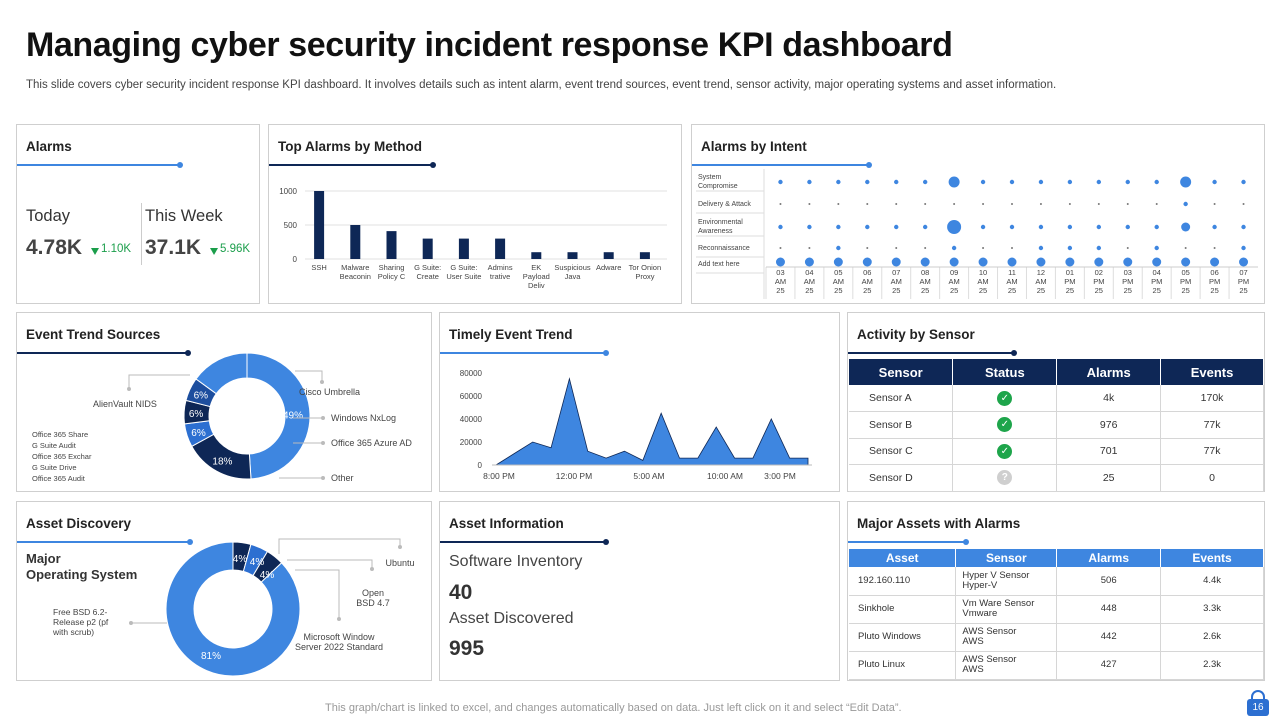 The width and height of the screenshot is (1280, 720). Describe the element at coordinates (536, 285) in the screenshot. I see `x-tick-label: Deliv` at that location.